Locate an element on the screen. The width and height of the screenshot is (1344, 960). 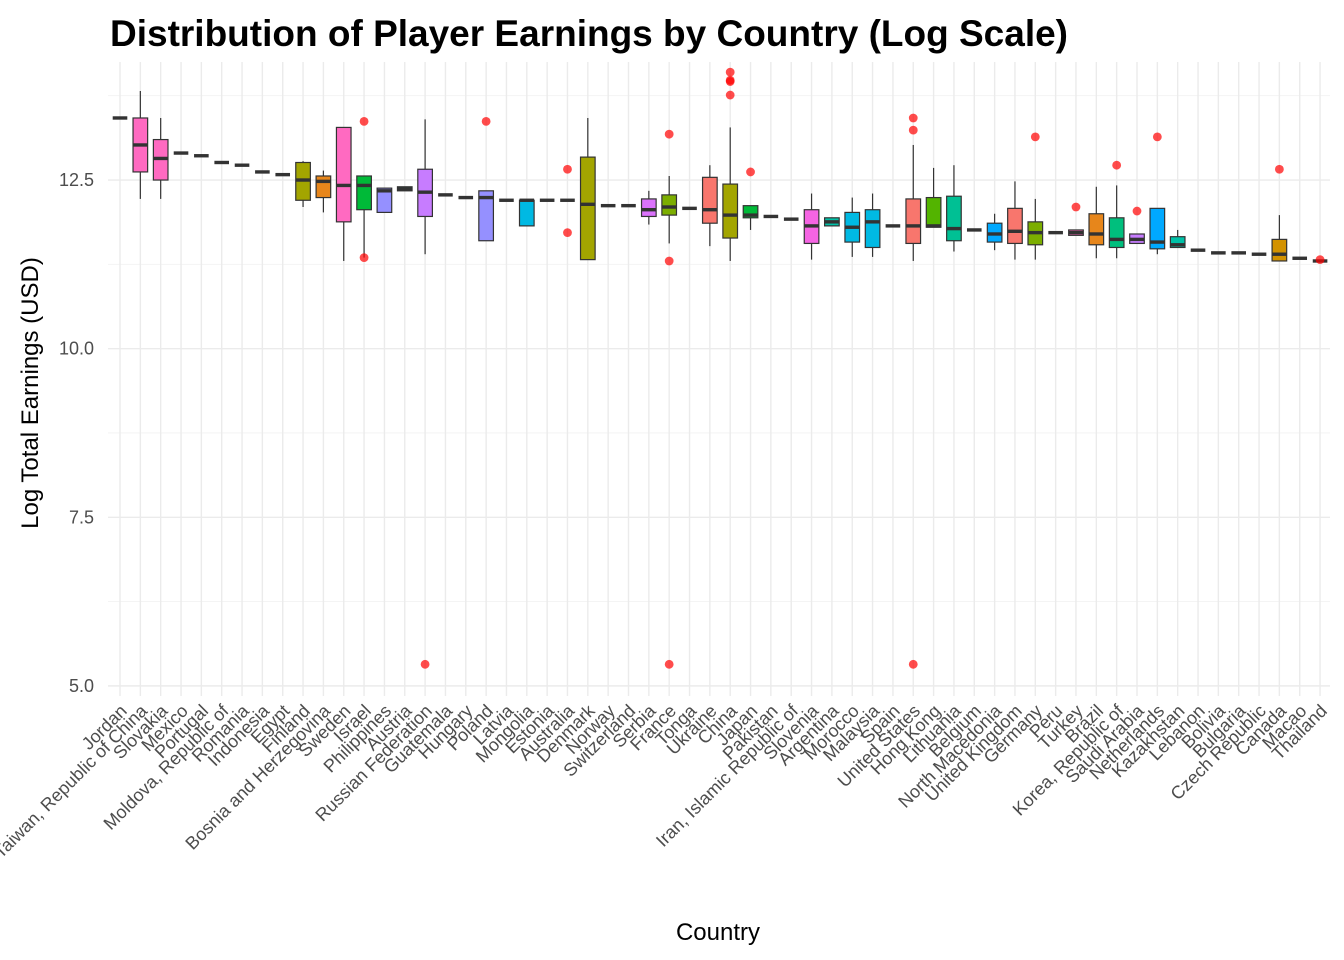
y-tick-label: 7.5 is located at coordinates (81, 517).